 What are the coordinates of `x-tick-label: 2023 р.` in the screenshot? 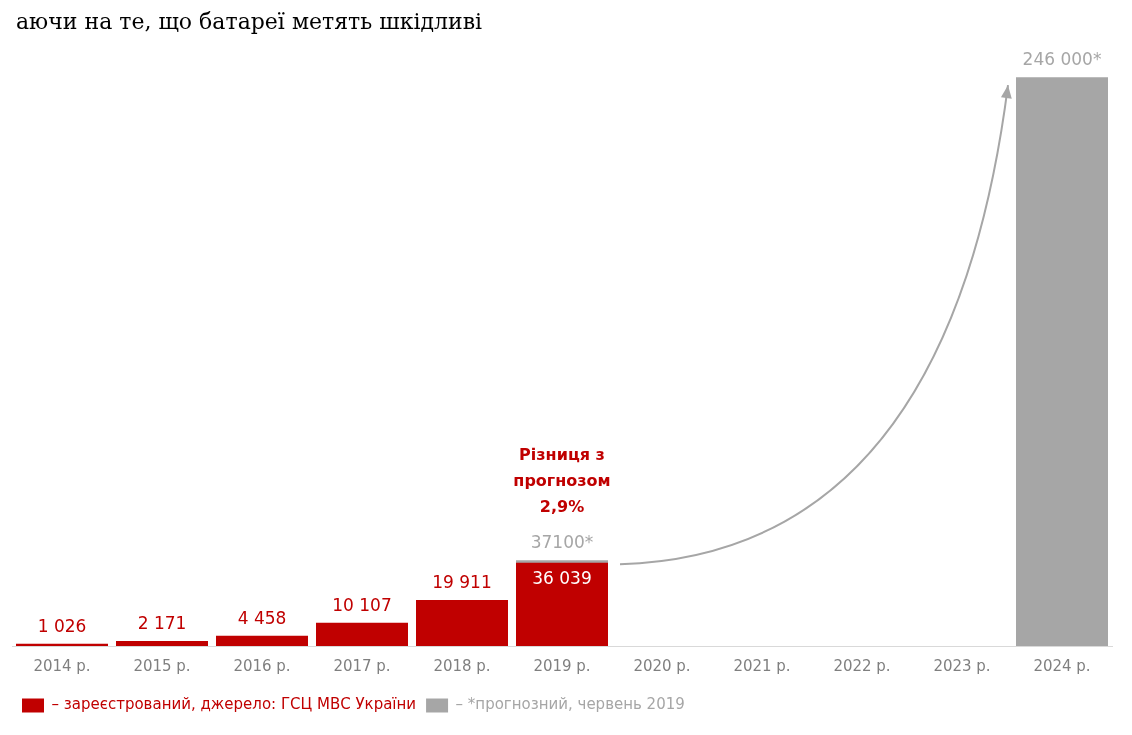 It's located at (962, 665).